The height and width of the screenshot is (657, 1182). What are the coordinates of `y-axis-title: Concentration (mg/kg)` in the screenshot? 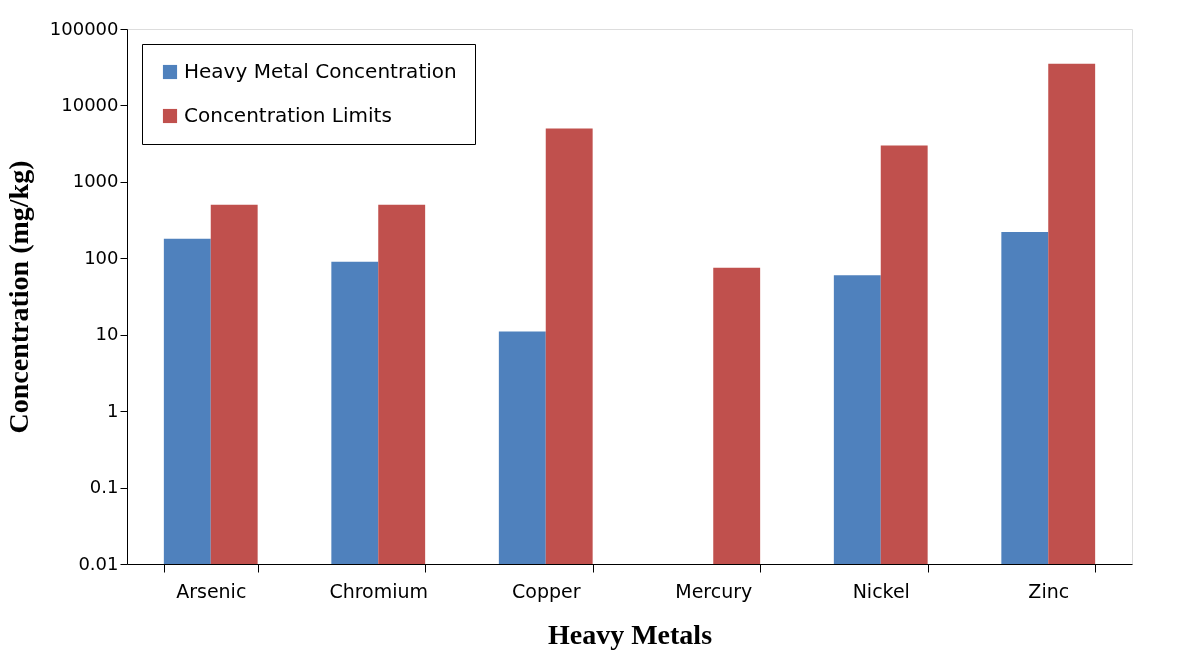 It's located at (18, 297).